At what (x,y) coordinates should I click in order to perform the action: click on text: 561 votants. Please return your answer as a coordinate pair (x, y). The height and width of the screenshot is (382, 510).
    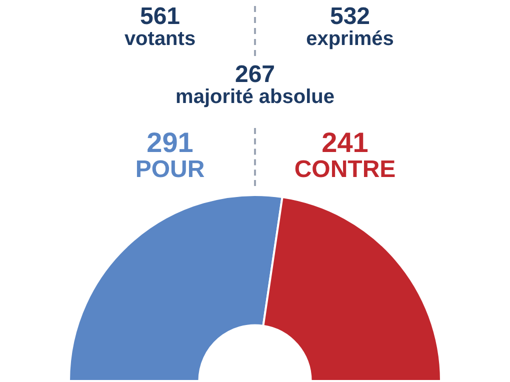
    Looking at the image, I should click on (160, 26).